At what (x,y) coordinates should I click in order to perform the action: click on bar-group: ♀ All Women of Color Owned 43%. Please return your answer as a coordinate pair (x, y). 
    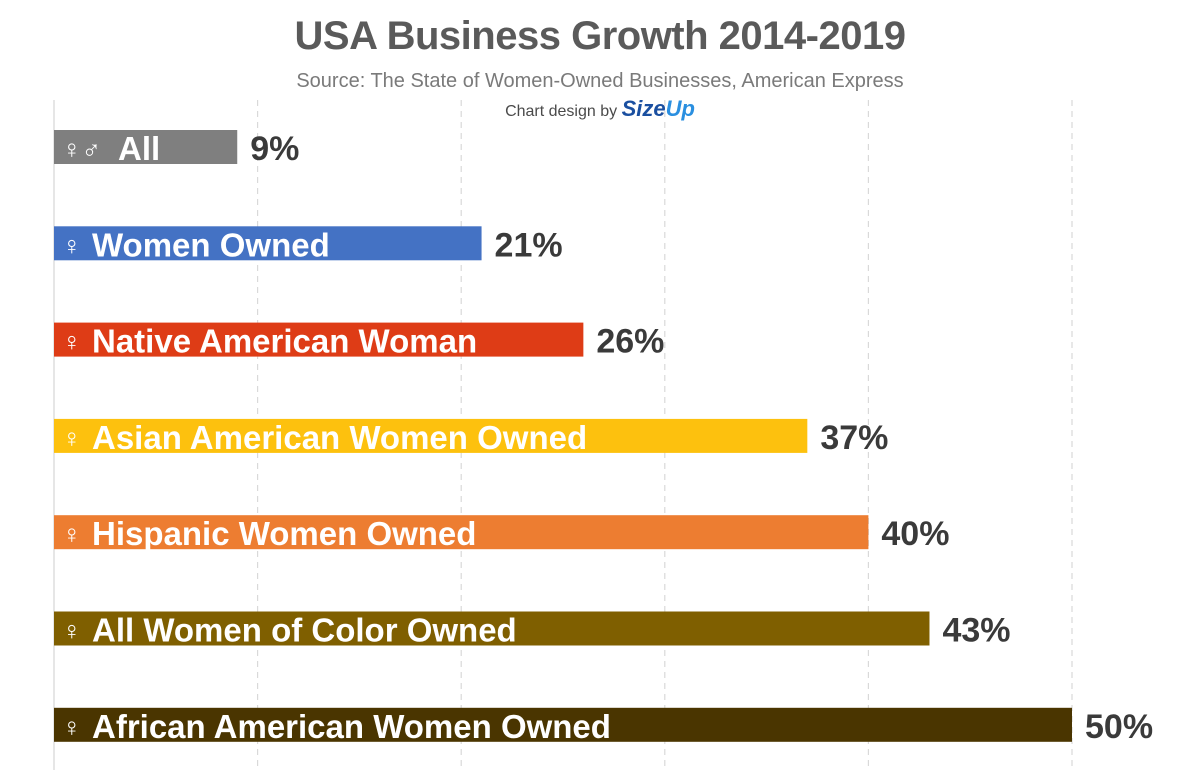
    Looking at the image, I should click on (532, 630).